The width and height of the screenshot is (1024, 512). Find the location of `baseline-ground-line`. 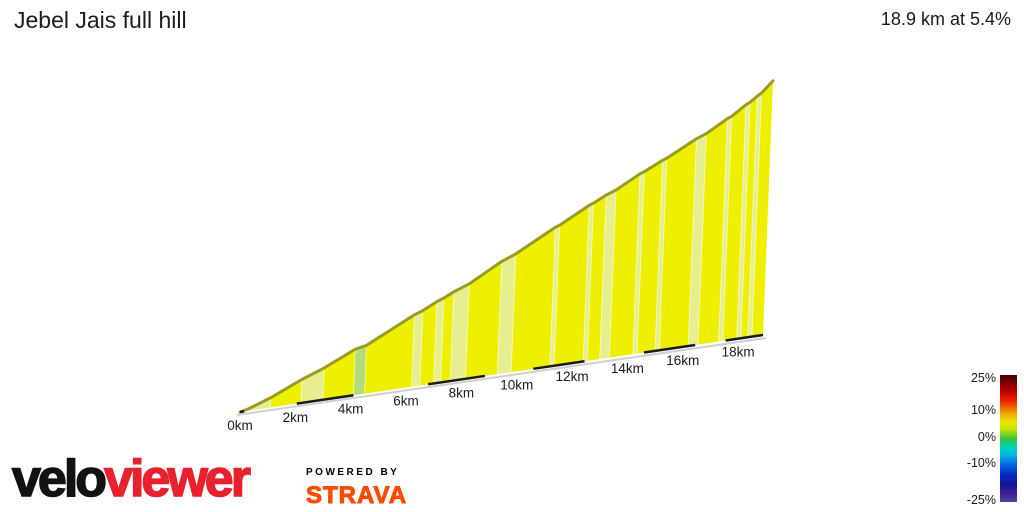

baseline-ground-line is located at coordinates (501, 376).